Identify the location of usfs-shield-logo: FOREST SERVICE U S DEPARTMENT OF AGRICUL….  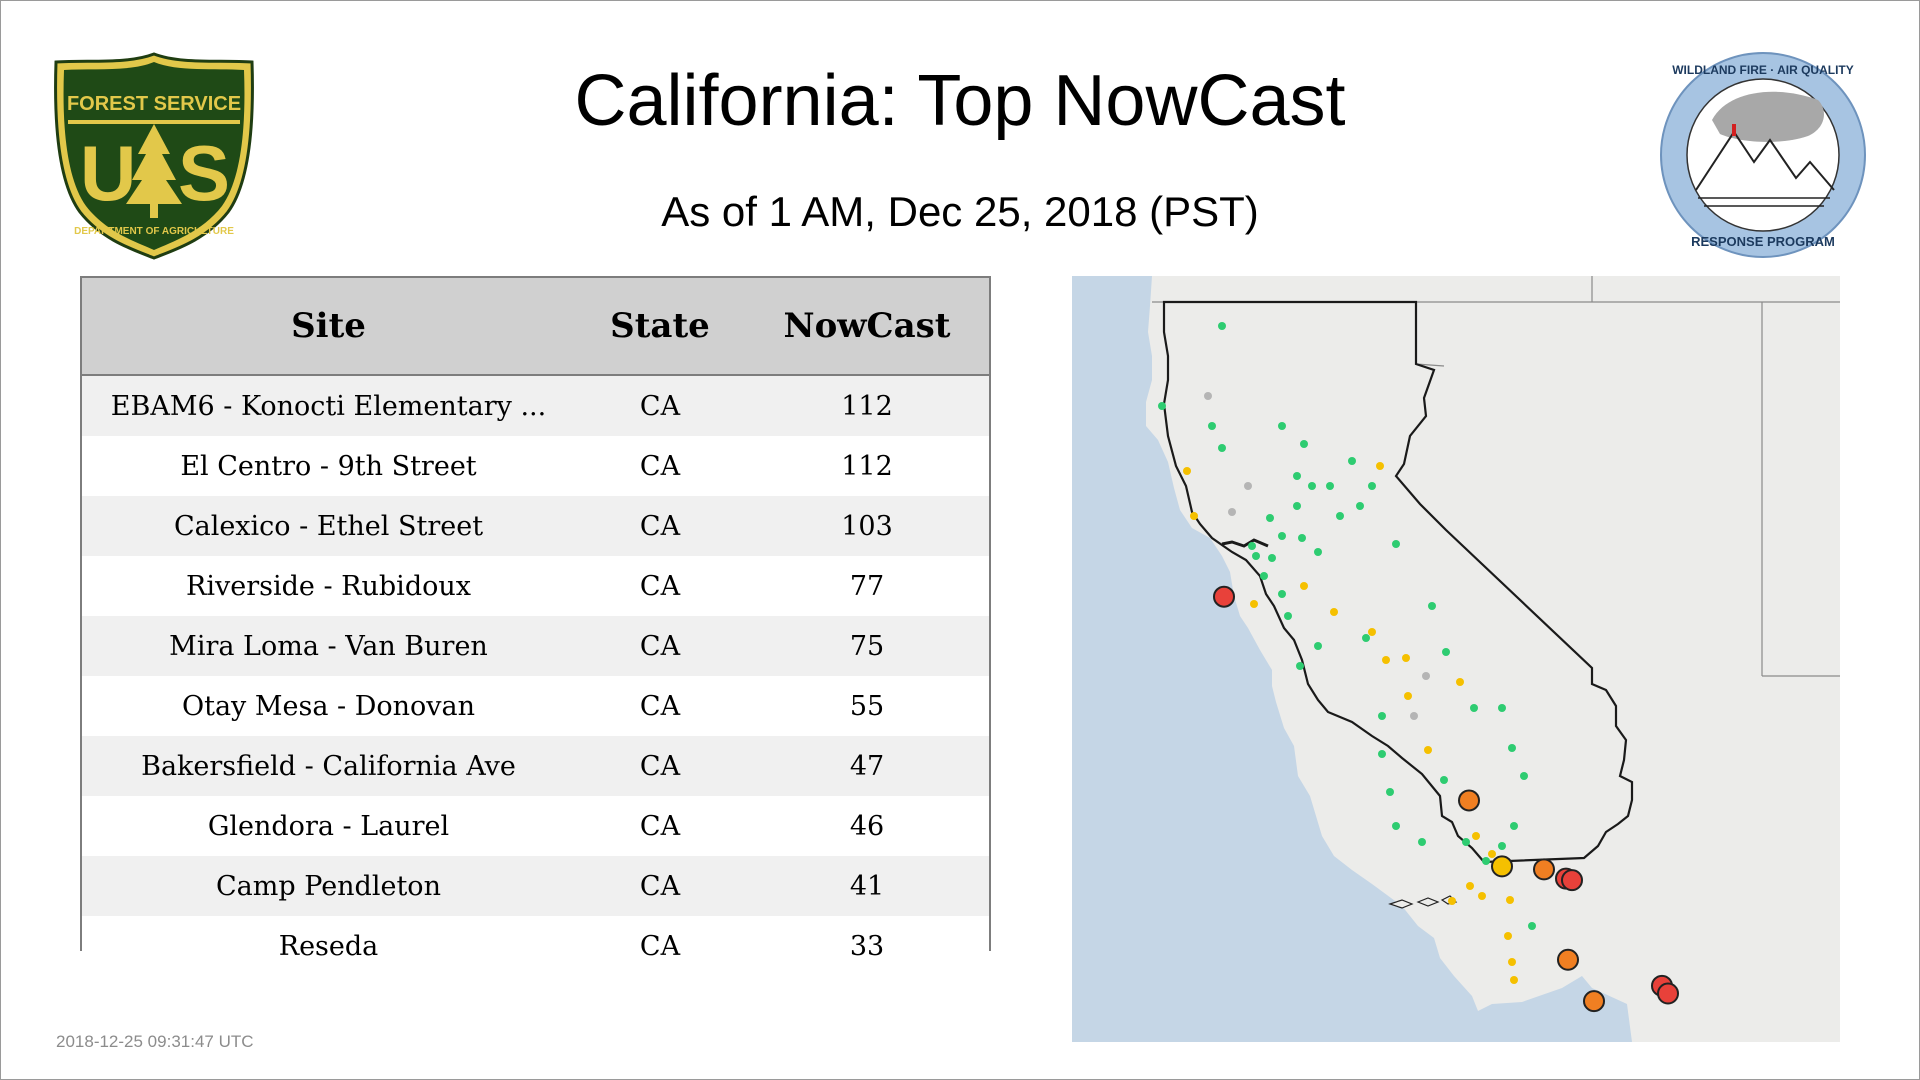
(154, 156).